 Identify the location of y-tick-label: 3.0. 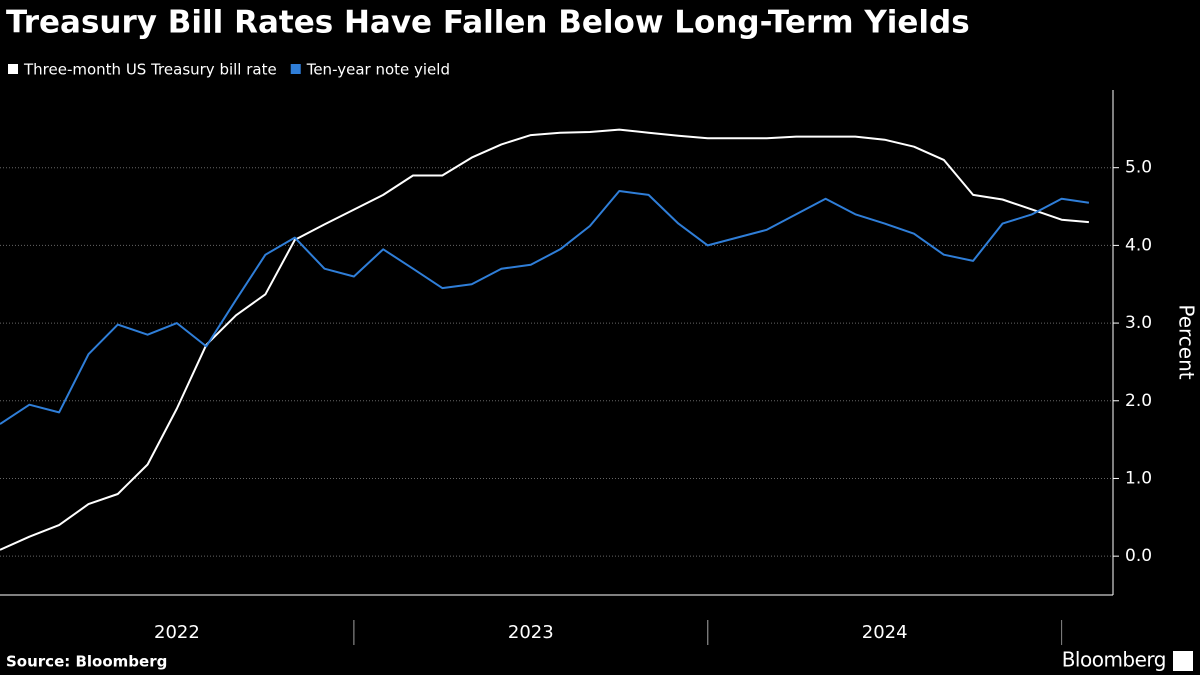
(1138, 323).